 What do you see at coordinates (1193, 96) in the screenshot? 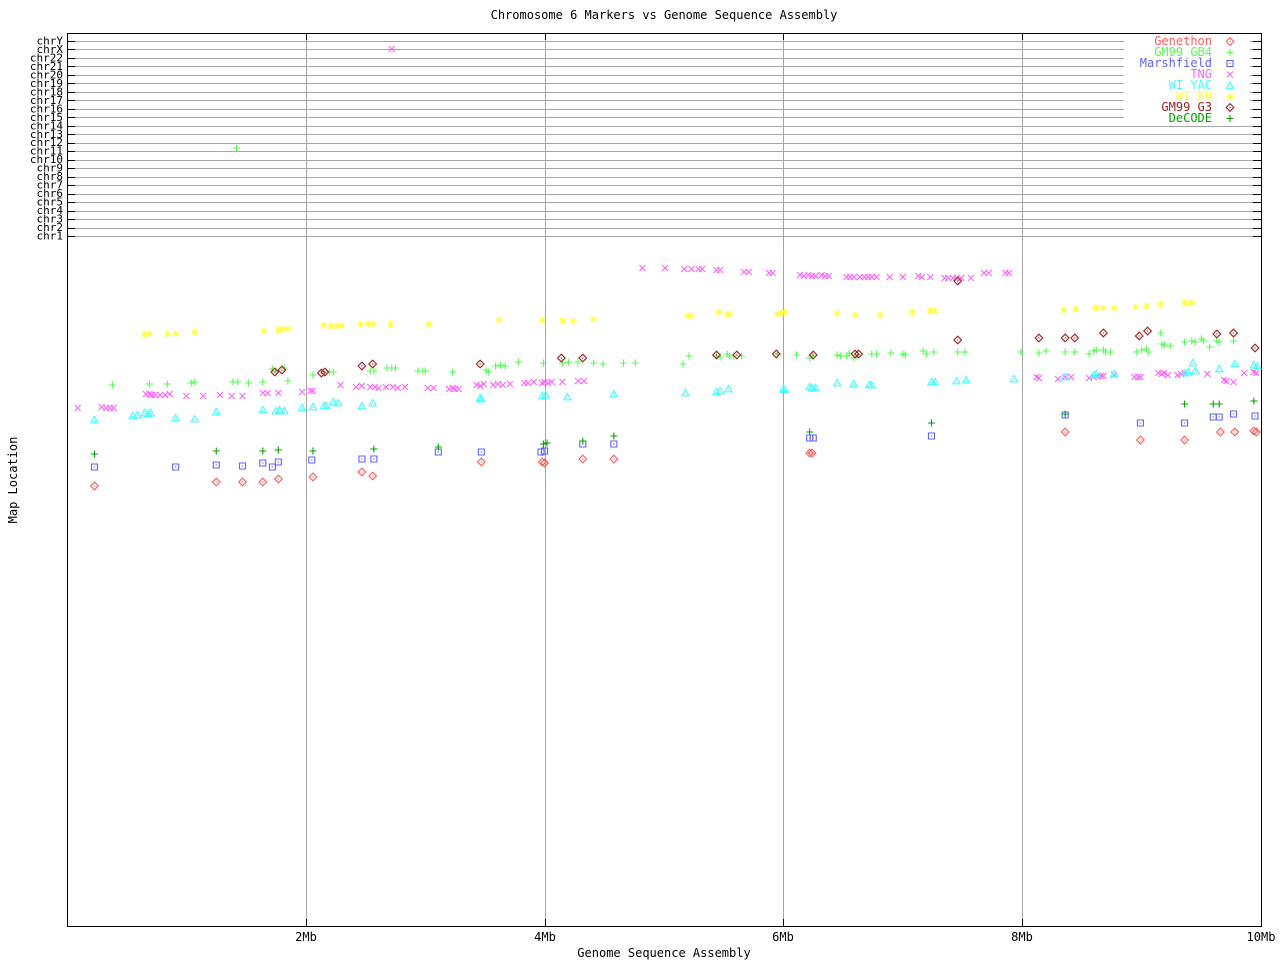
I see `legend-label: WI RH` at bounding box center [1193, 96].